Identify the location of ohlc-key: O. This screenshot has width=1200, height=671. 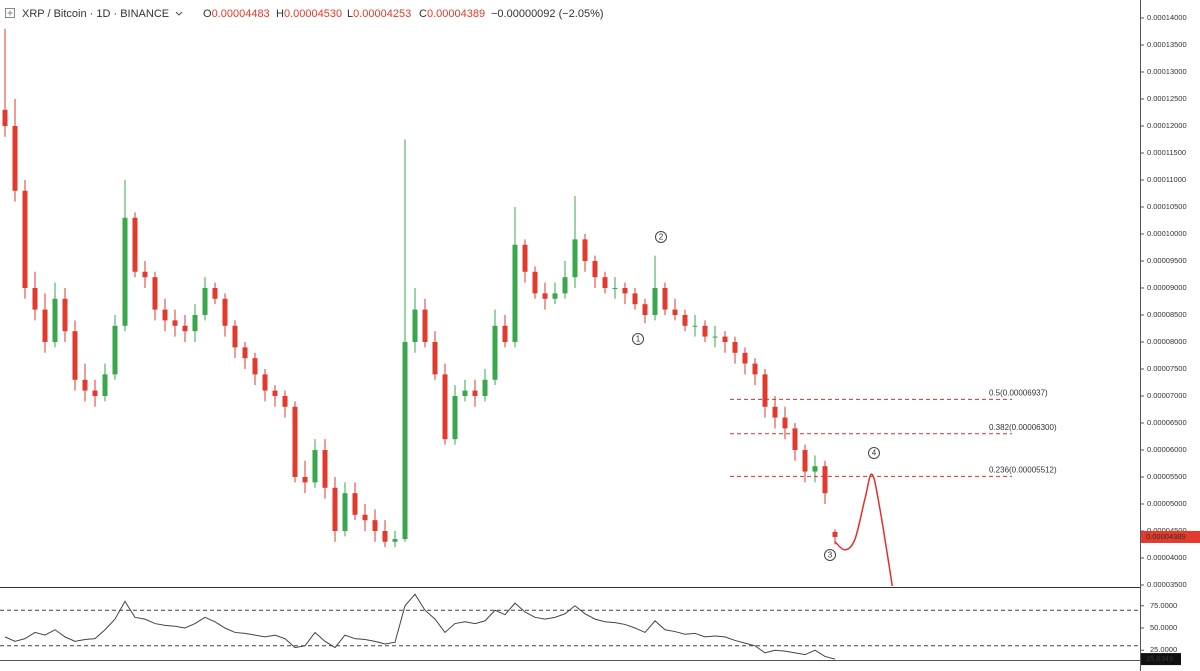
(207, 14).